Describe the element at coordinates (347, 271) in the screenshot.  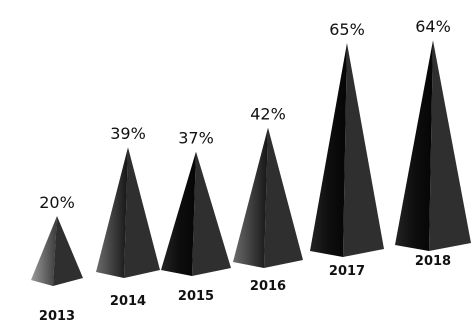
I see `year-label: 2017` at that location.